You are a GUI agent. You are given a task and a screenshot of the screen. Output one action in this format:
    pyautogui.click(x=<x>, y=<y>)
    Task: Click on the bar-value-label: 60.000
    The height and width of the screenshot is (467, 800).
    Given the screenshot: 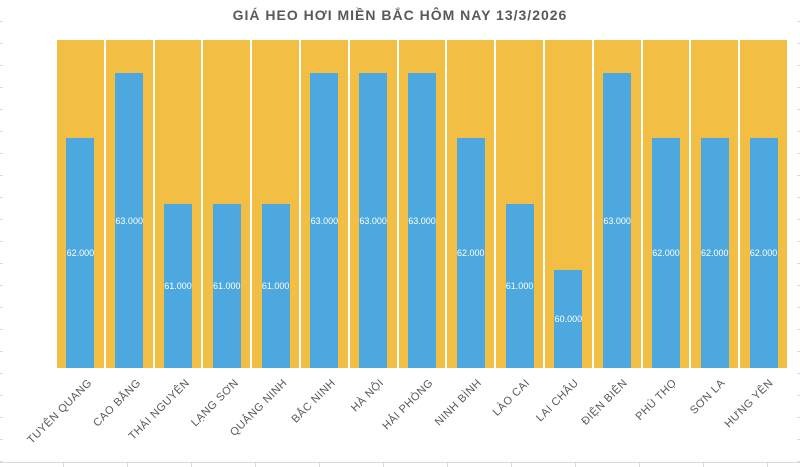 What is the action you would take?
    pyautogui.click(x=568, y=319)
    